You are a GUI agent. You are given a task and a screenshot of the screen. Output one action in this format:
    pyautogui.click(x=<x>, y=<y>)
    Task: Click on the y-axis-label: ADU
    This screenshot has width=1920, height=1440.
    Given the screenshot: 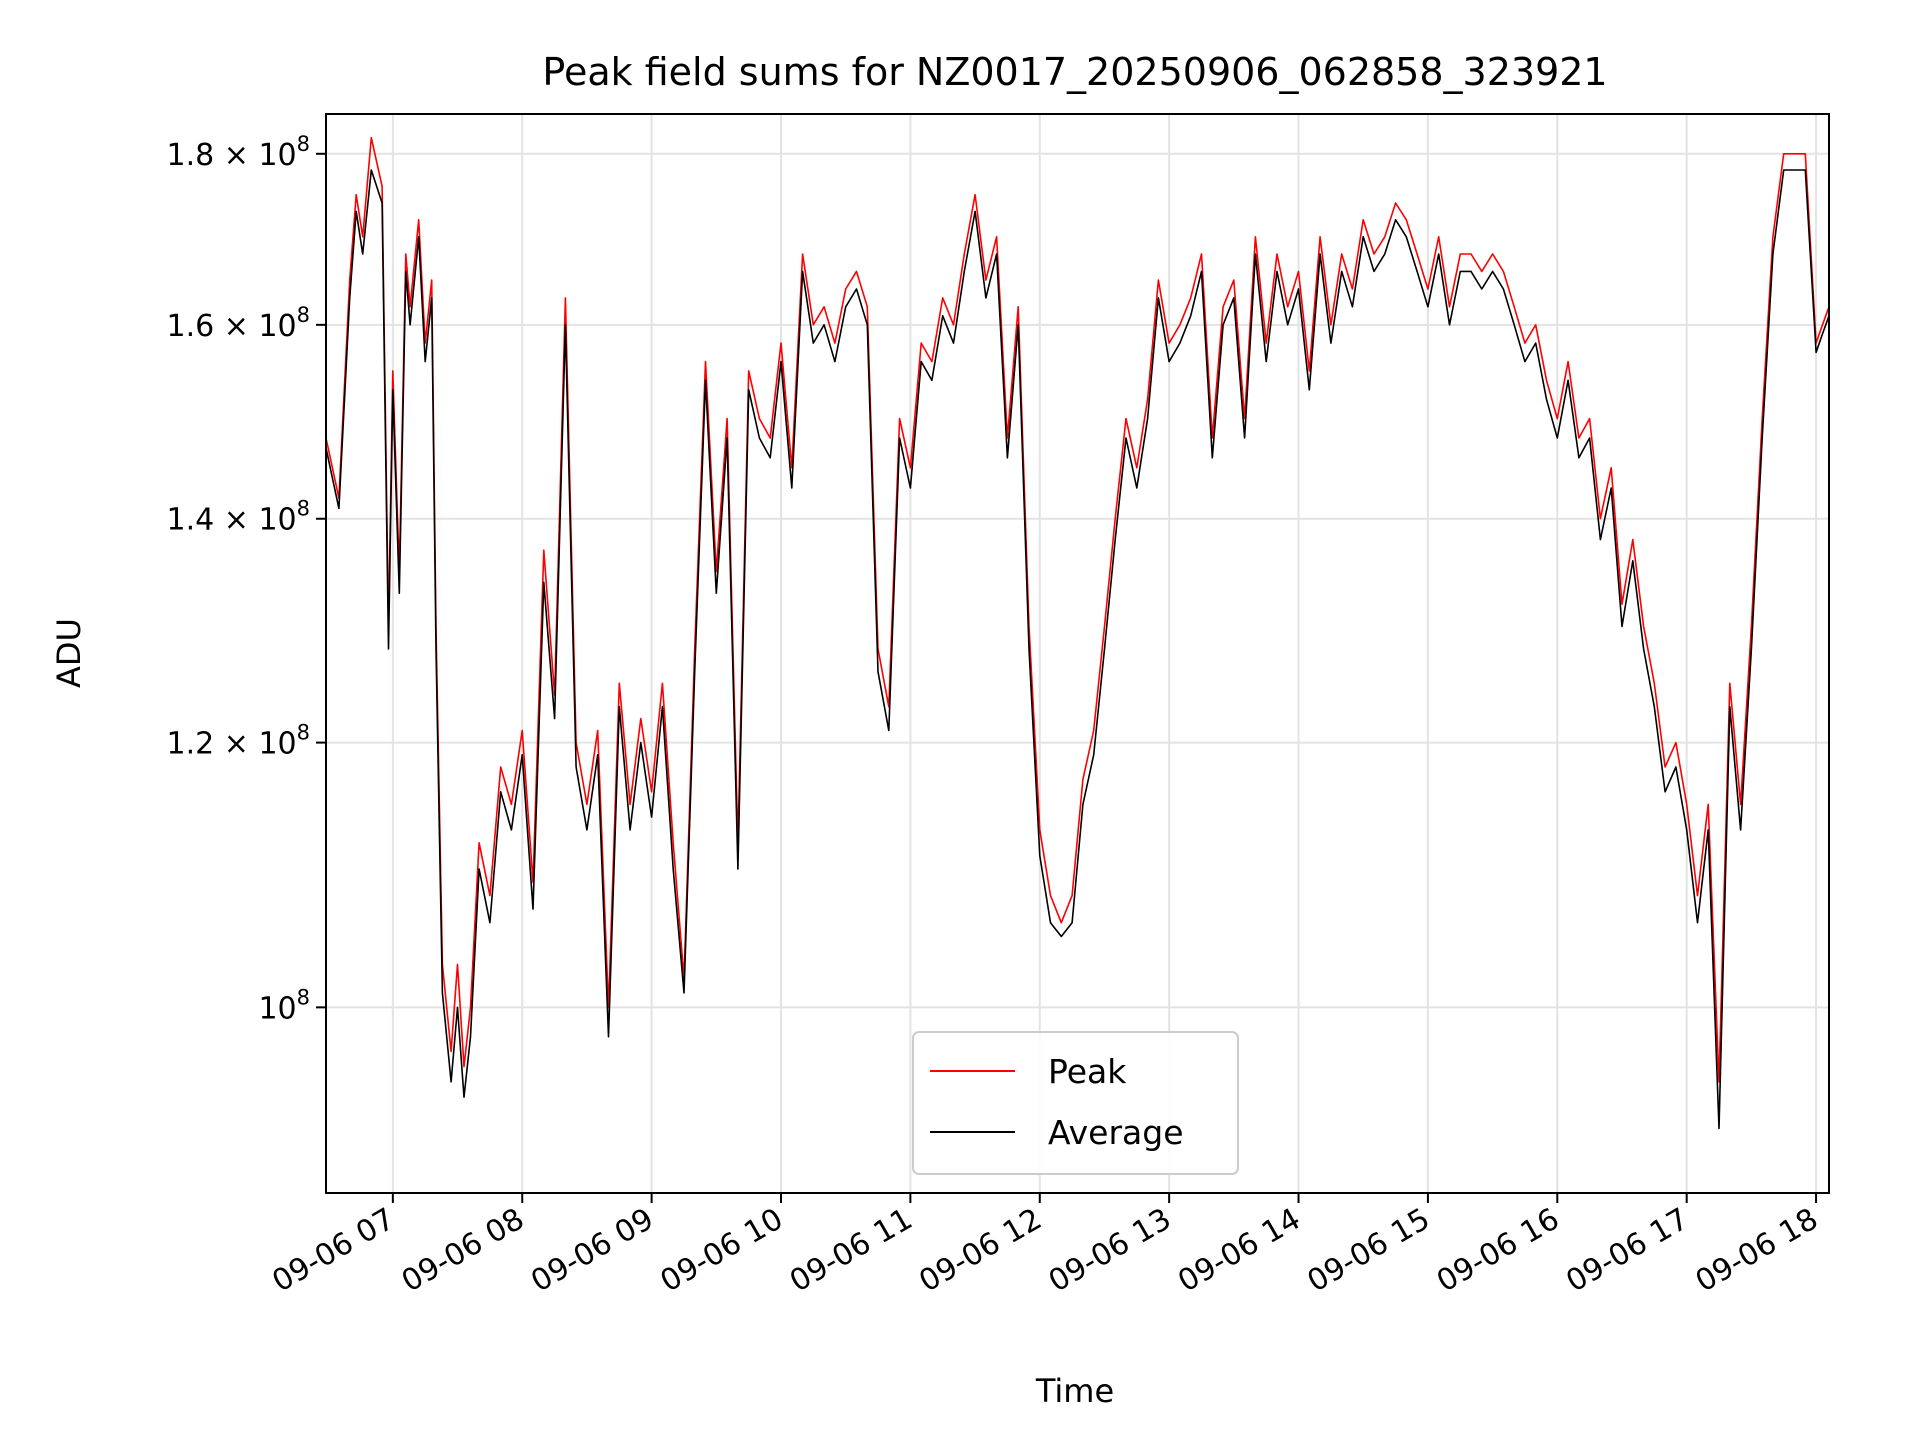 What is the action you would take?
    pyautogui.click(x=69, y=653)
    